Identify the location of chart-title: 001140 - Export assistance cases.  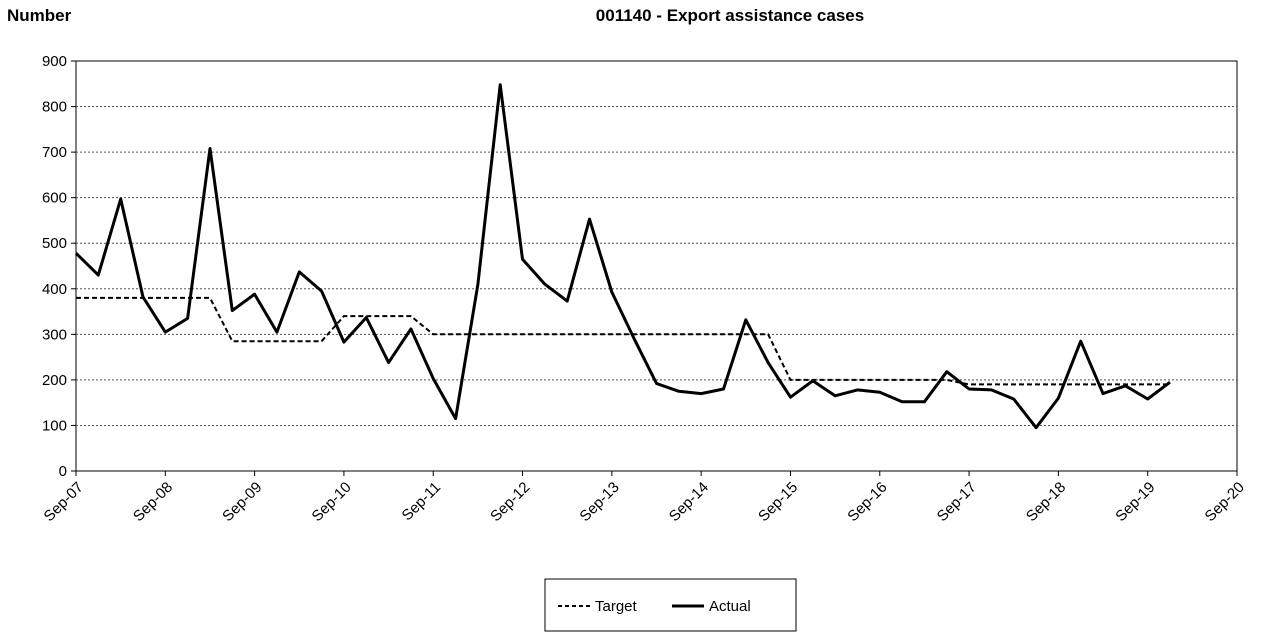
(730, 15).